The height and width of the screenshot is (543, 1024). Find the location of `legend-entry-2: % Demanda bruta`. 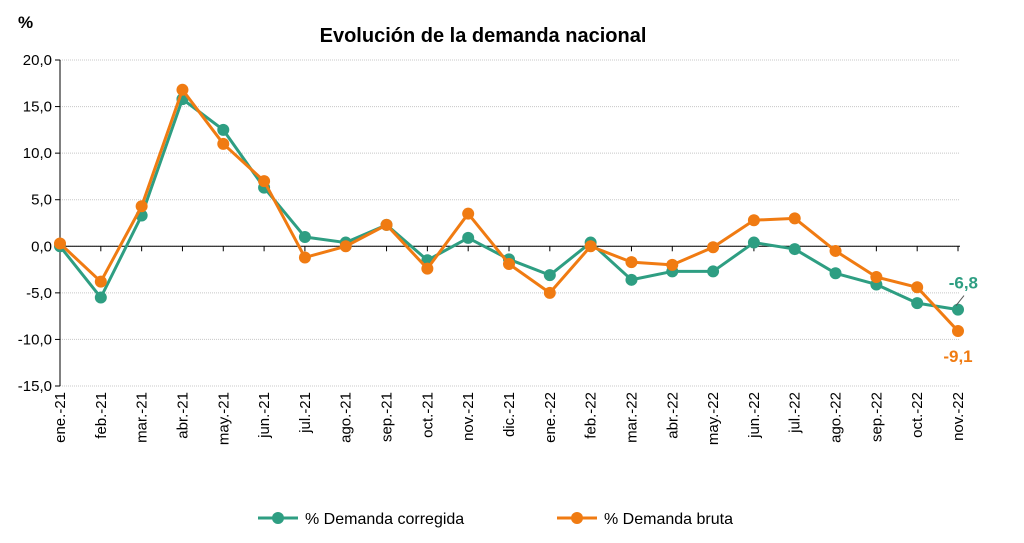

legend-entry-2: % Demanda bruta is located at coordinates (668, 519).